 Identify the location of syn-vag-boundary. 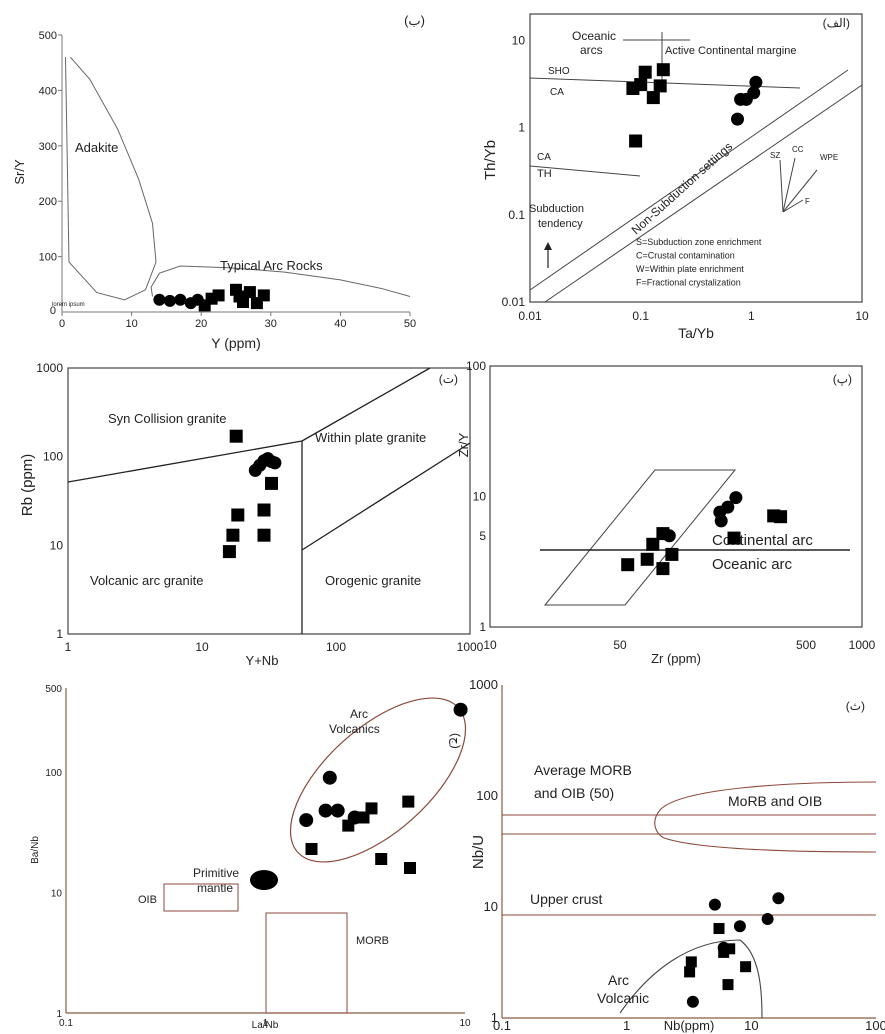
(185, 461).